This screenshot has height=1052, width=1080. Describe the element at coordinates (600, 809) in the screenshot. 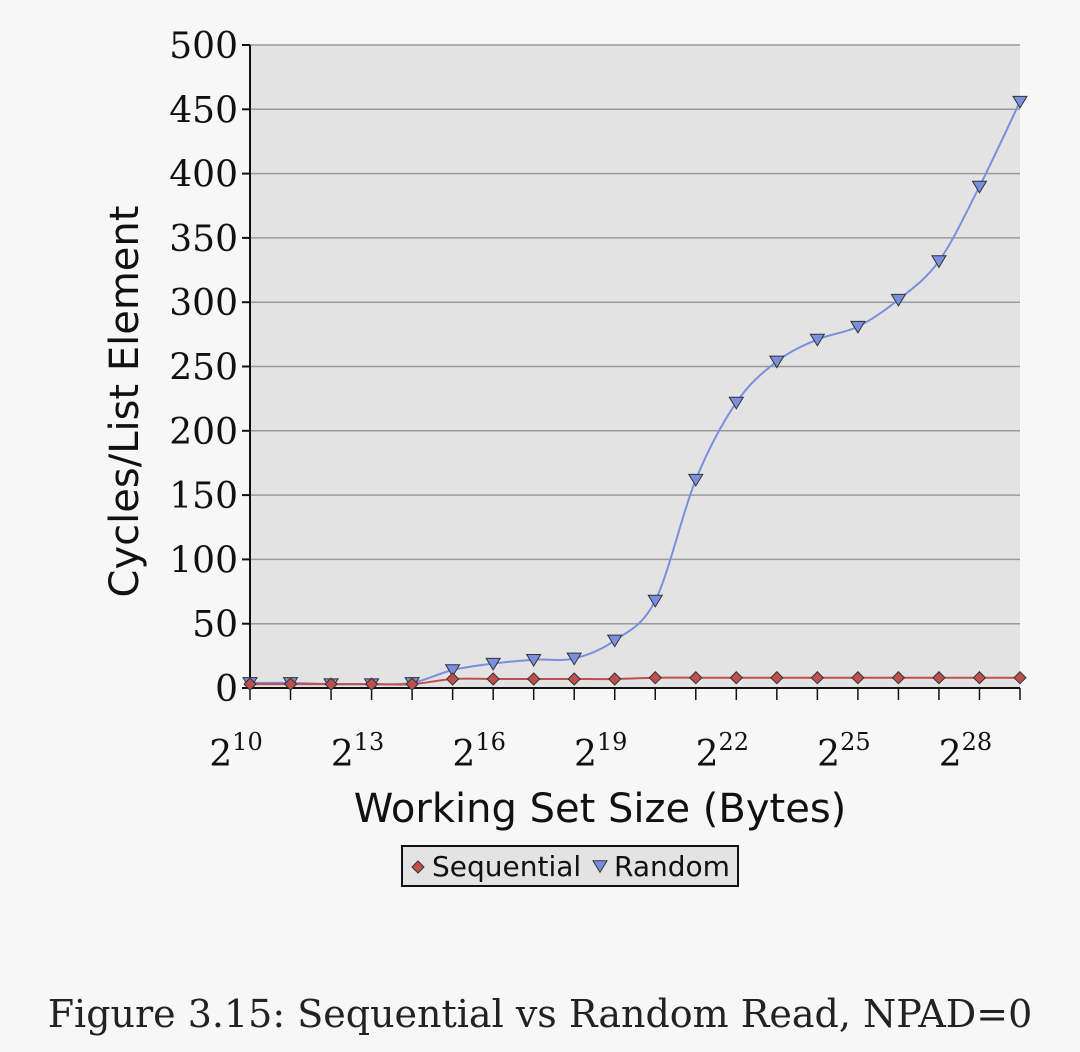

I see `x-axis-label: Working Set Size (Bytes)` at that location.